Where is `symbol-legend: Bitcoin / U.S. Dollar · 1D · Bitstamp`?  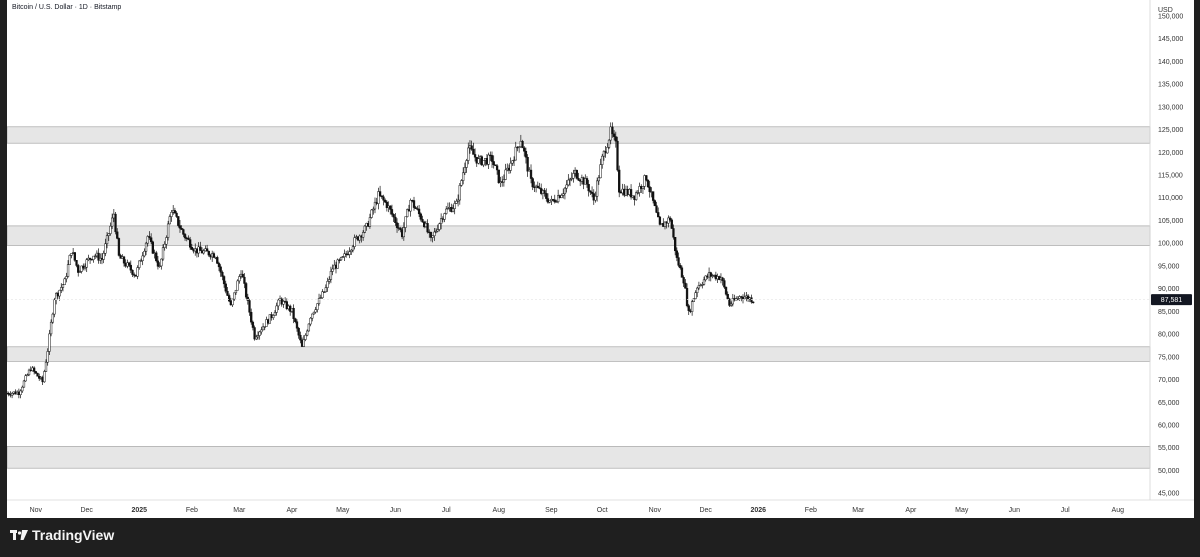 symbol-legend: Bitcoin / U.S. Dollar · 1D · Bitstamp is located at coordinates (67, 7).